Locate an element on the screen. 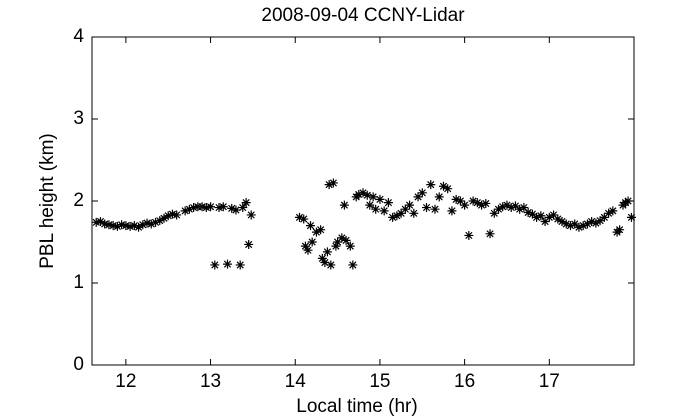 This screenshot has width=700, height=420. x-tick-label: 13 is located at coordinates (210, 381).